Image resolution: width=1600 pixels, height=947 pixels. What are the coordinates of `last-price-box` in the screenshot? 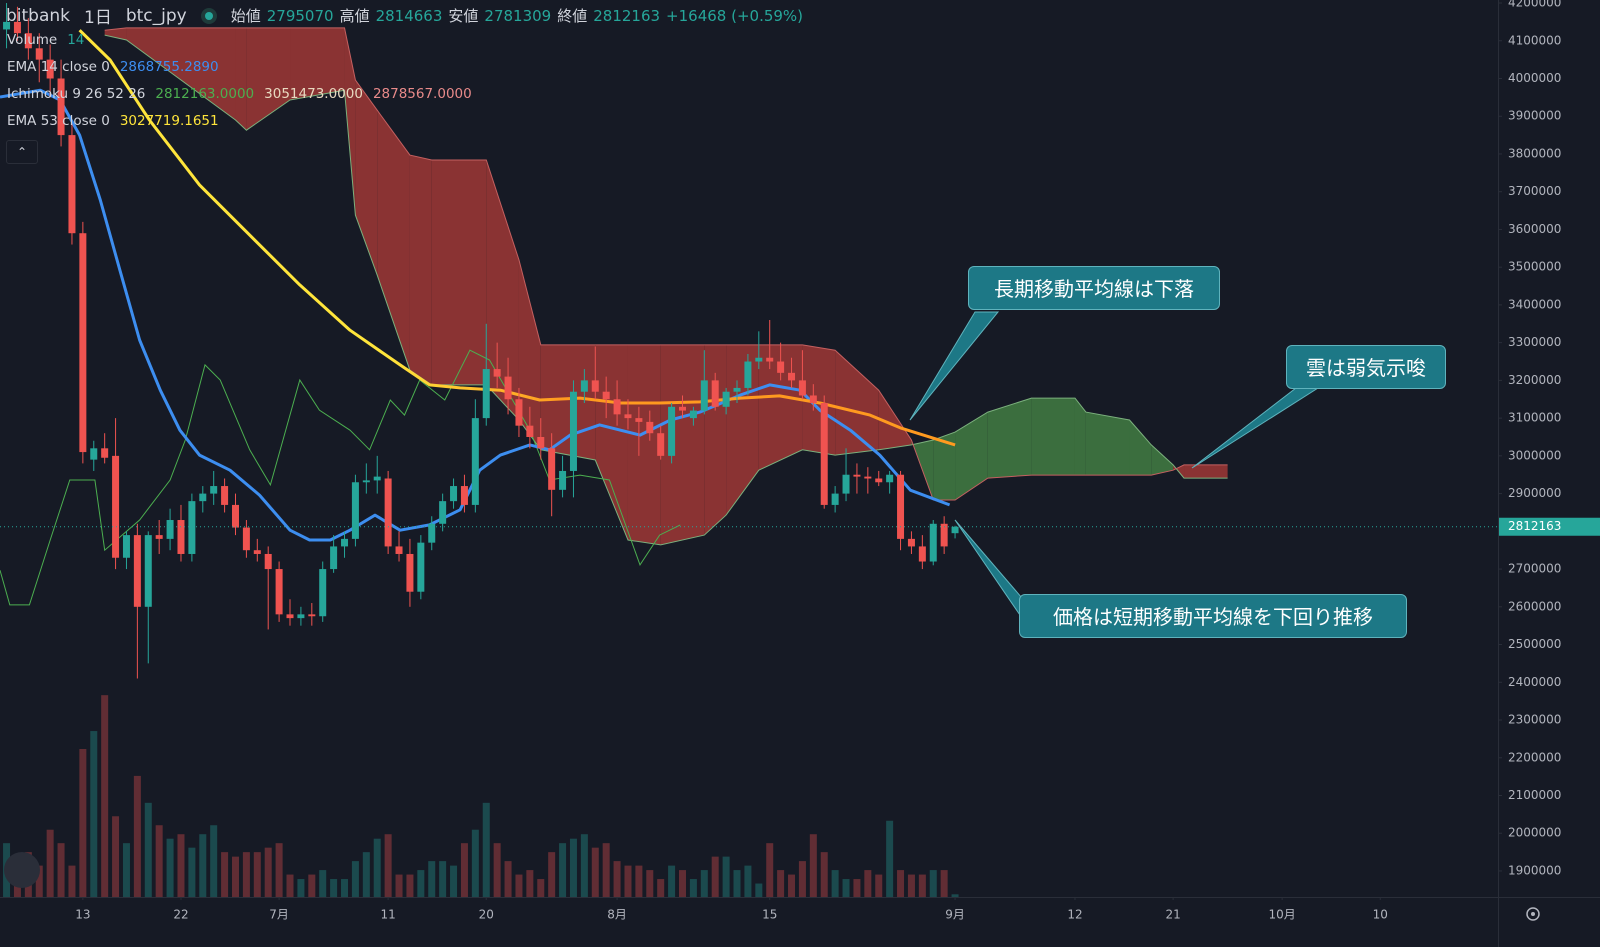 It's located at (1549, 526).